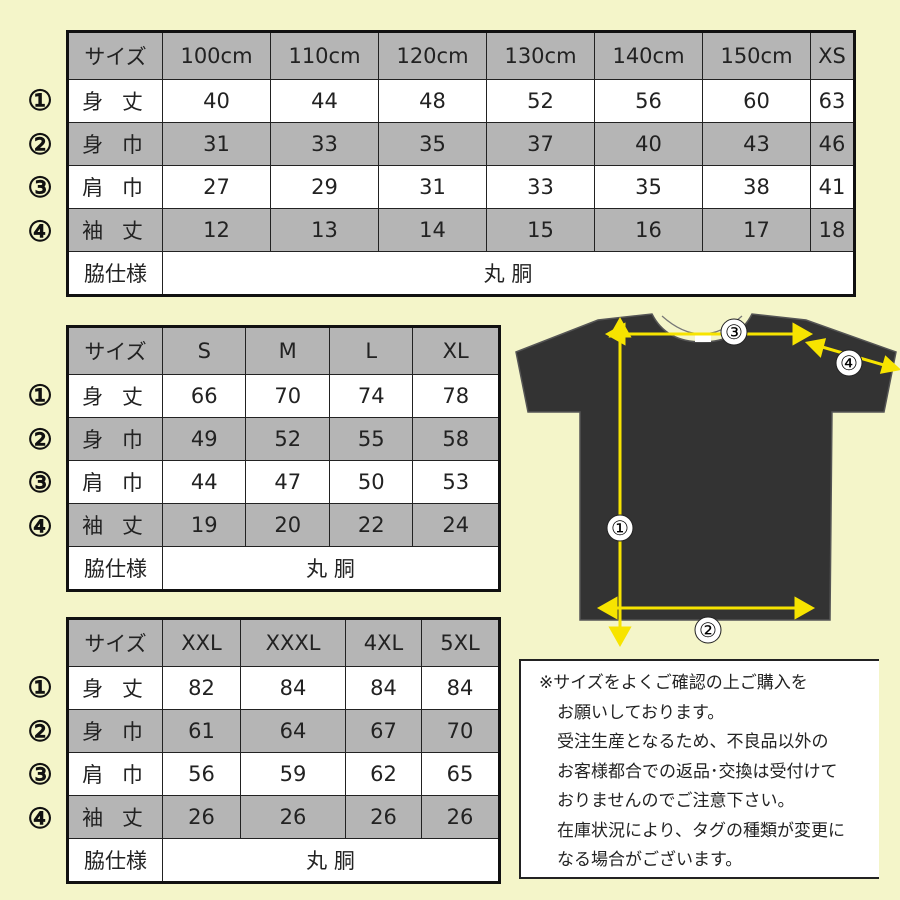 This screenshot has height=900, width=900. Describe the element at coordinates (216, 144) in the screenshot. I see `cell-value: 31` at that location.